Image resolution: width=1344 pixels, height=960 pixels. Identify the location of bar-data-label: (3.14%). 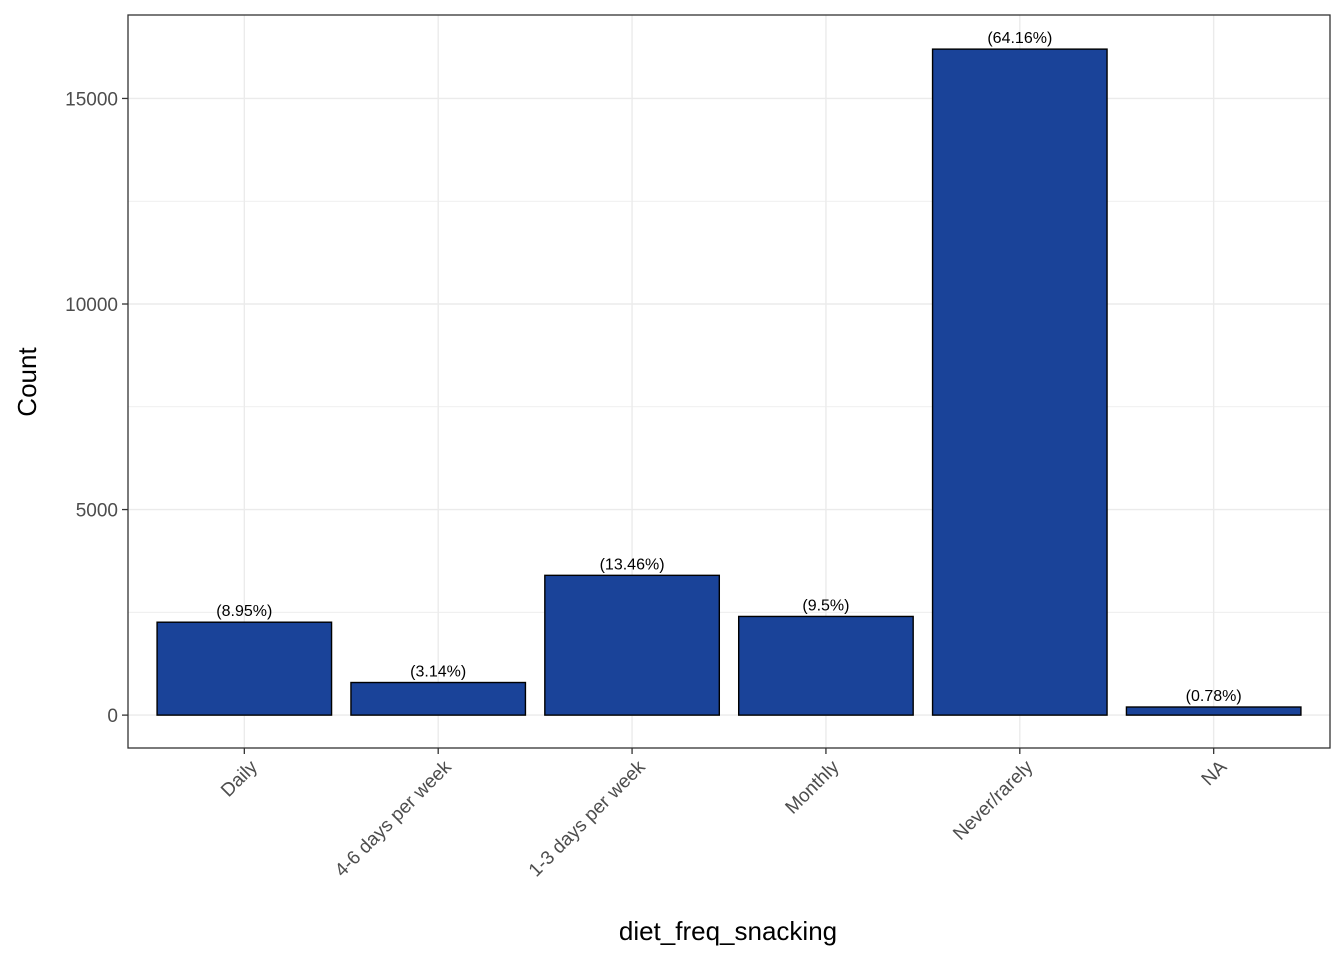
(438, 672).